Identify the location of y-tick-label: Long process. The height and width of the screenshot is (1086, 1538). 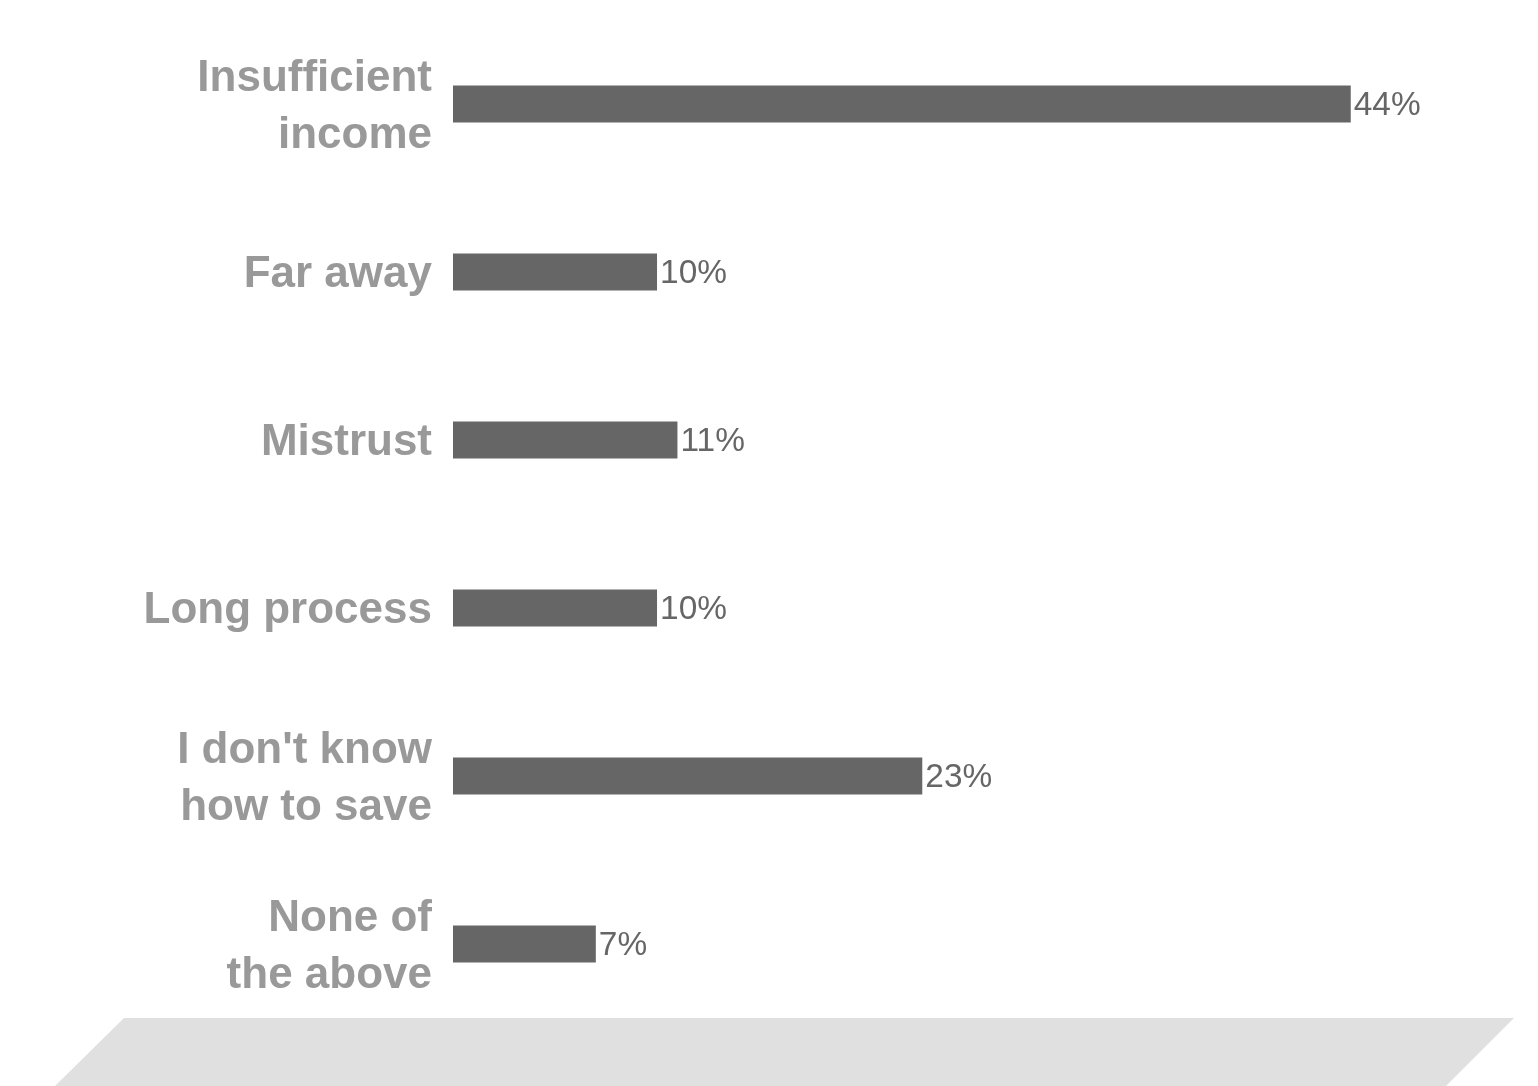
(287, 608).